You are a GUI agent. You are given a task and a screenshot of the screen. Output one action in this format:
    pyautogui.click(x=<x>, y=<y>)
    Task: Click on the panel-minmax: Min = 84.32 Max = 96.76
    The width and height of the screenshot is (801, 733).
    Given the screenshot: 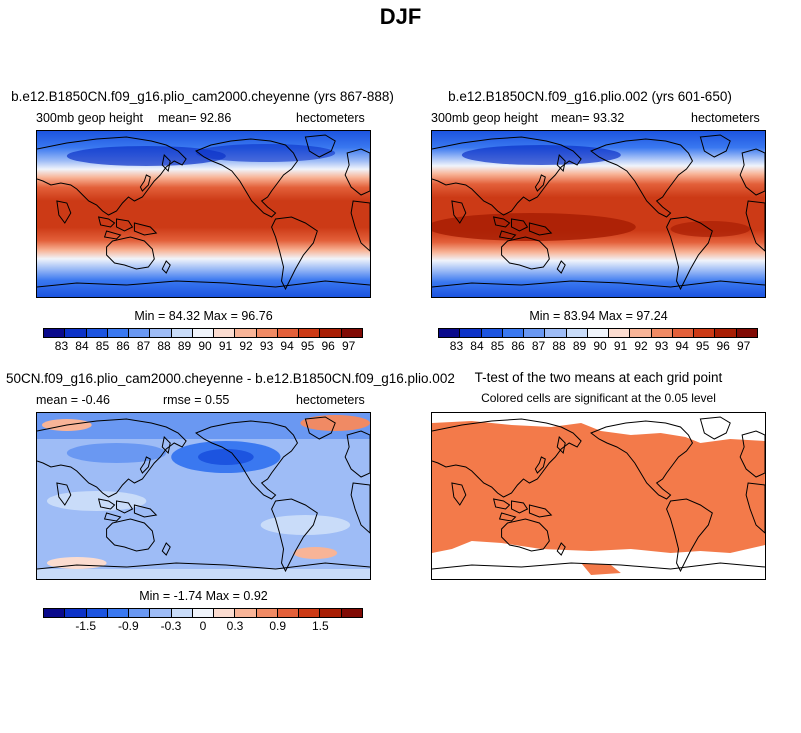 What is the action you would take?
    pyautogui.click(x=203, y=316)
    